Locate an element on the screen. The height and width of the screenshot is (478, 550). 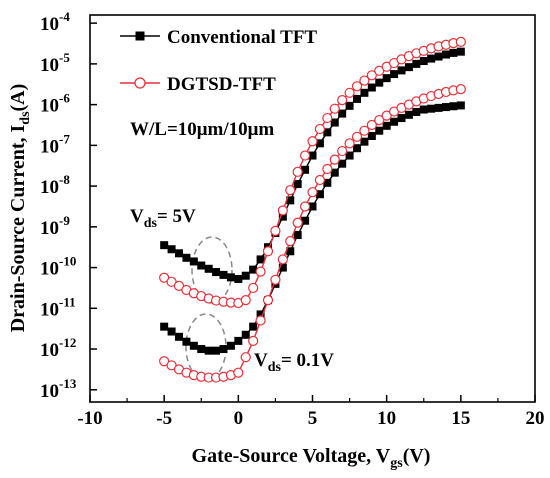
y-tick-label: 10⁻⁸ is located at coordinates (55, 185).